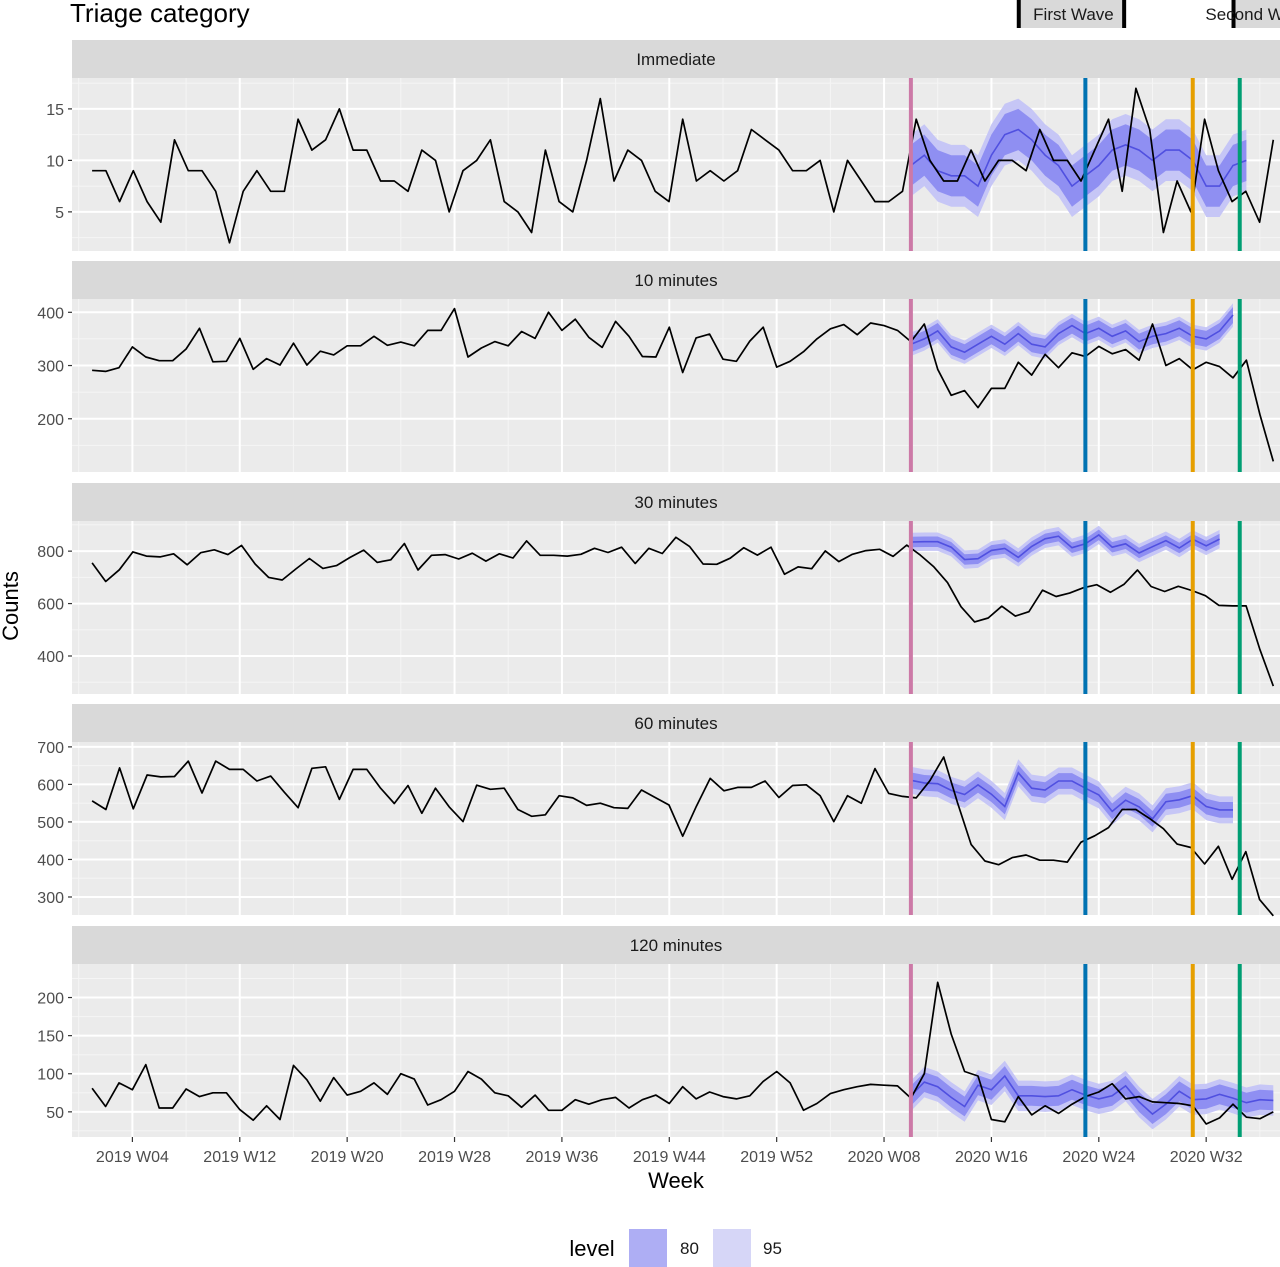  I want to click on y-tick-label: 100, so click(50, 1075).